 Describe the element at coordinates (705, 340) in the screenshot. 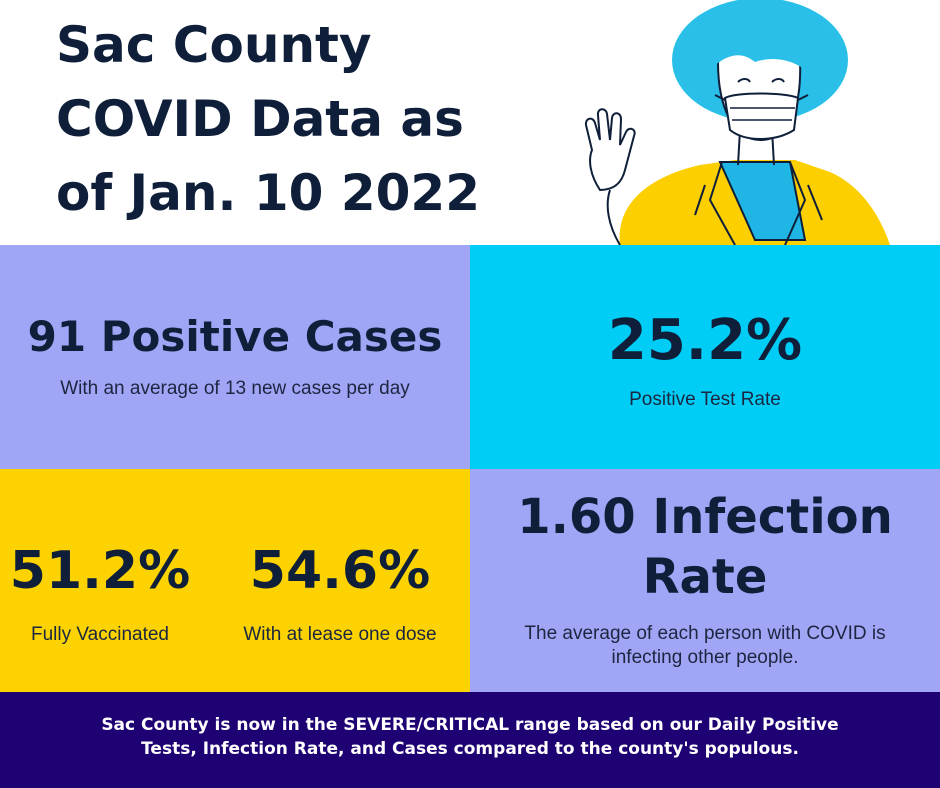

I see `test-rate-value: 25.2%` at that location.